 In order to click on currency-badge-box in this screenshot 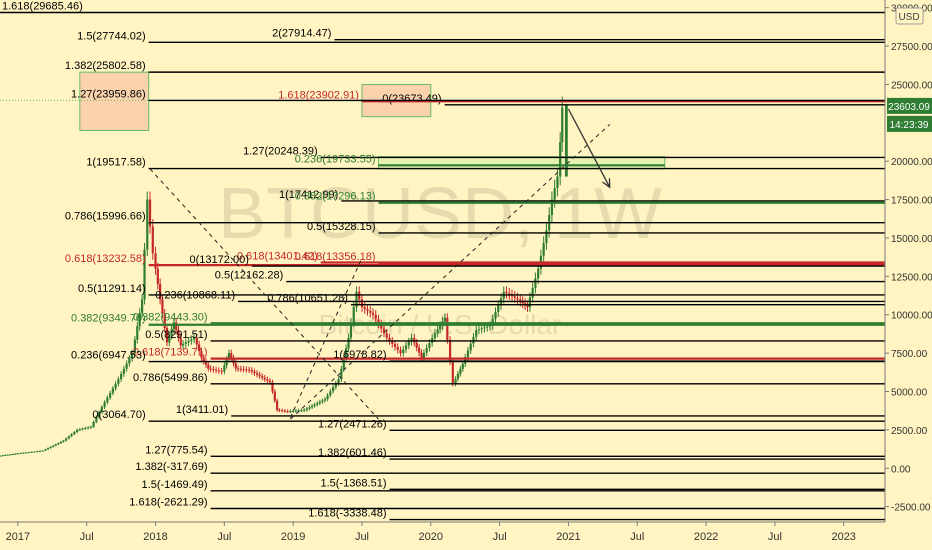, I will do `click(909, 16)`.